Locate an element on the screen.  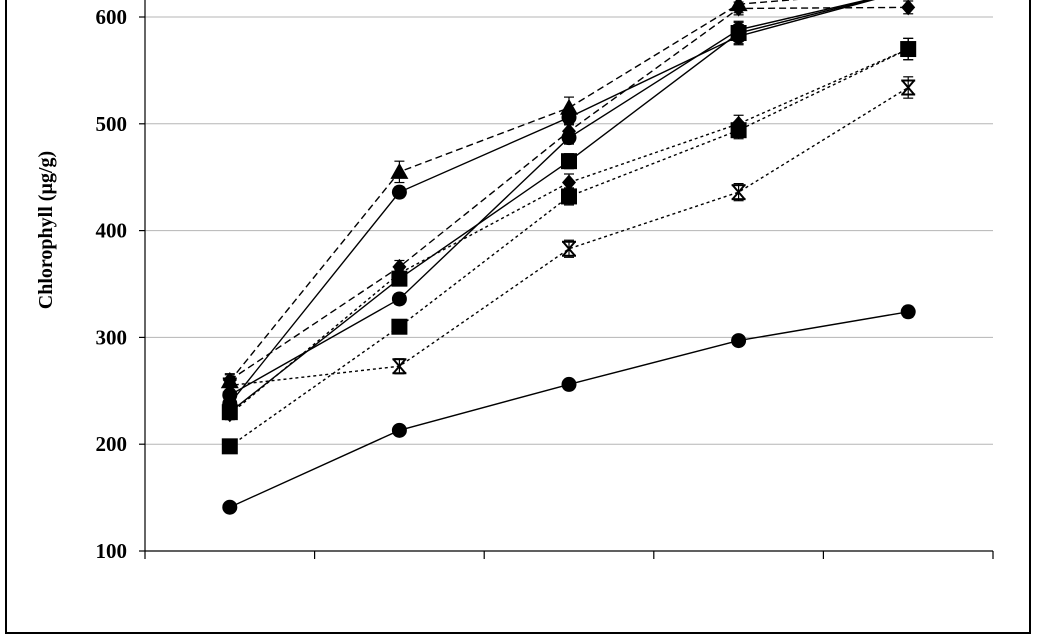
y-tick-label-300: 300 is located at coordinates (112, 337).